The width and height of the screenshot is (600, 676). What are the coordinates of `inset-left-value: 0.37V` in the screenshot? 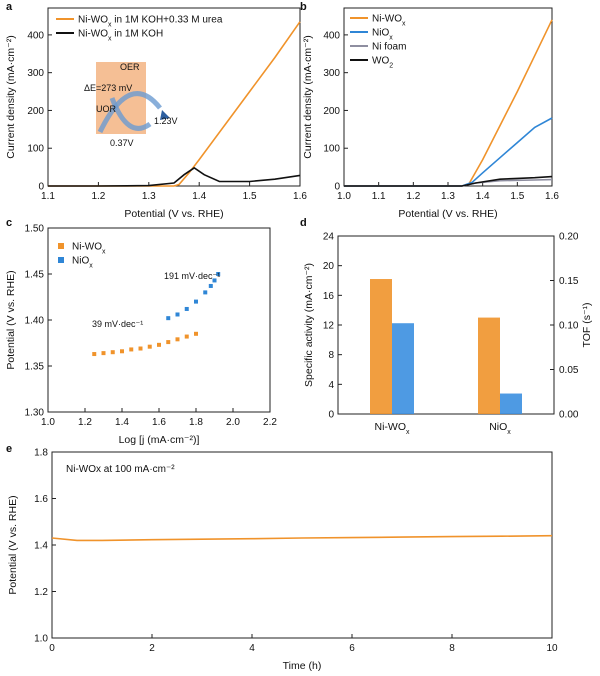 It's located at (122, 143).